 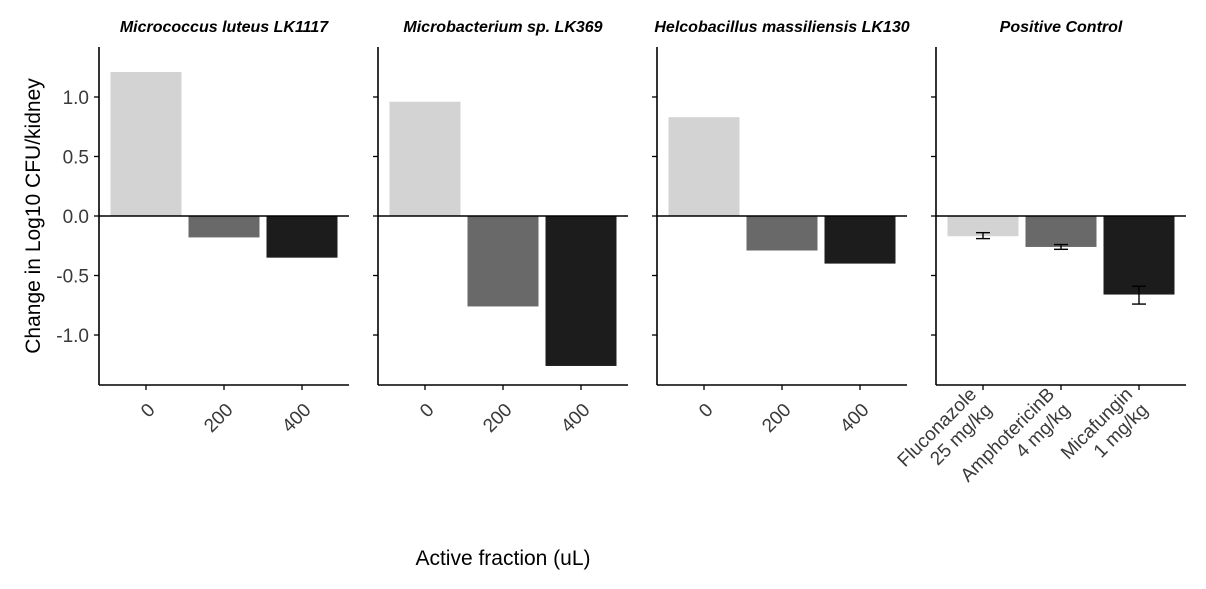 What do you see at coordinates (72, 336) in the screenshot?
I see `y-tick-label: -1.0` at bounding box center [72, 336].